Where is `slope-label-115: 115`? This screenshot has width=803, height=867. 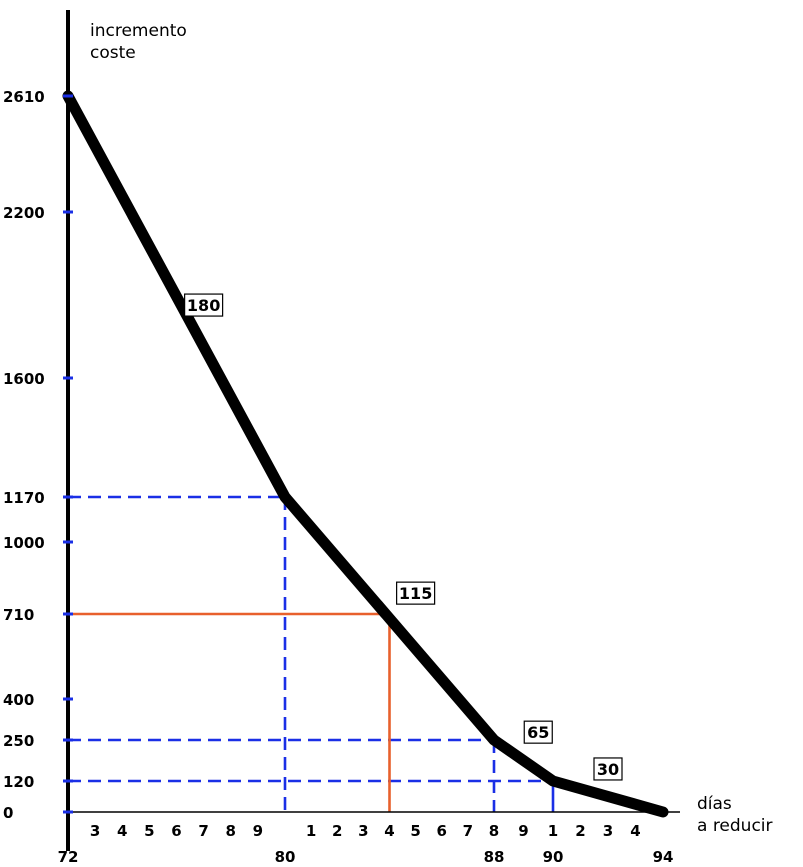 slope-label-115: 115 is located at coordinates (415, 593).